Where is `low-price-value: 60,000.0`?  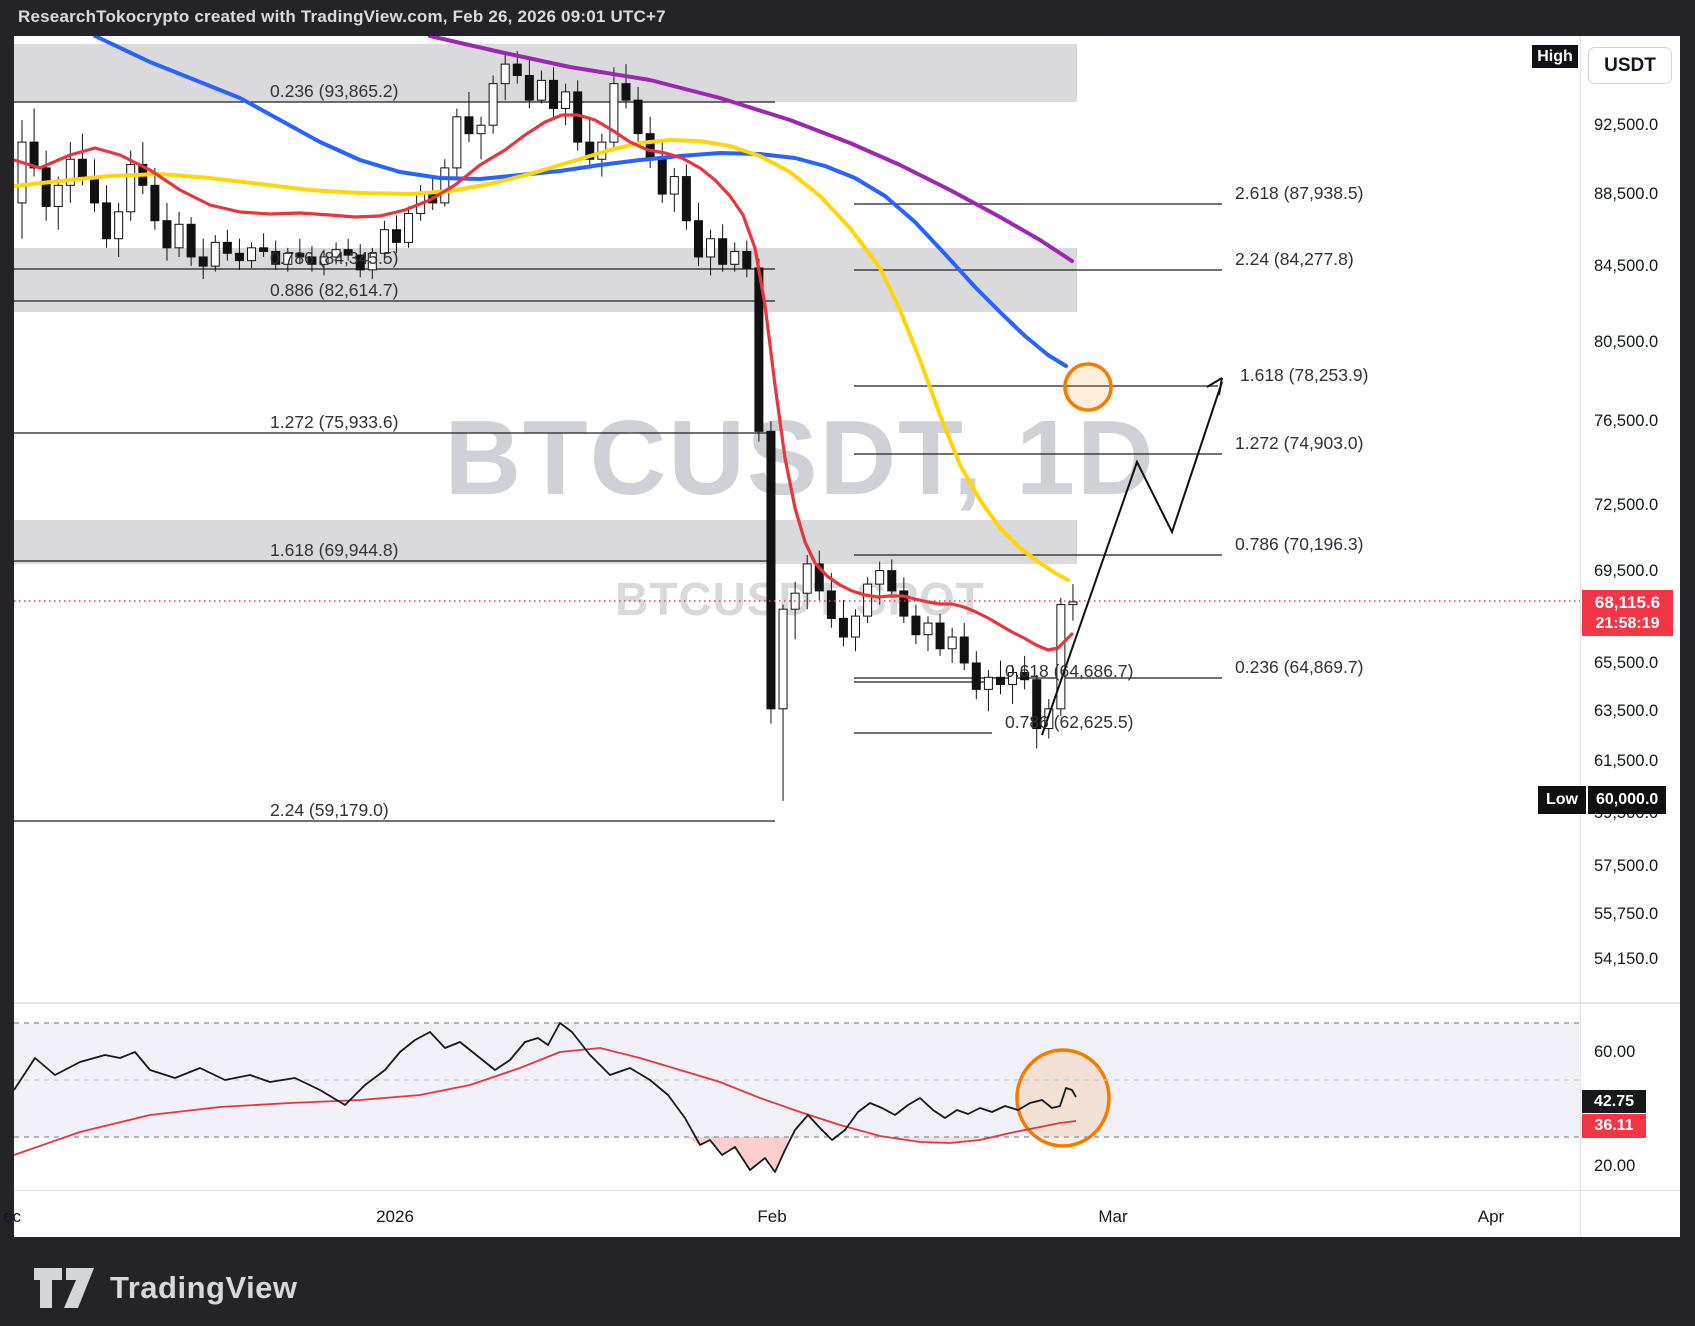 low-price-value: 60,000.0 is located at coordinates (1627, 800).